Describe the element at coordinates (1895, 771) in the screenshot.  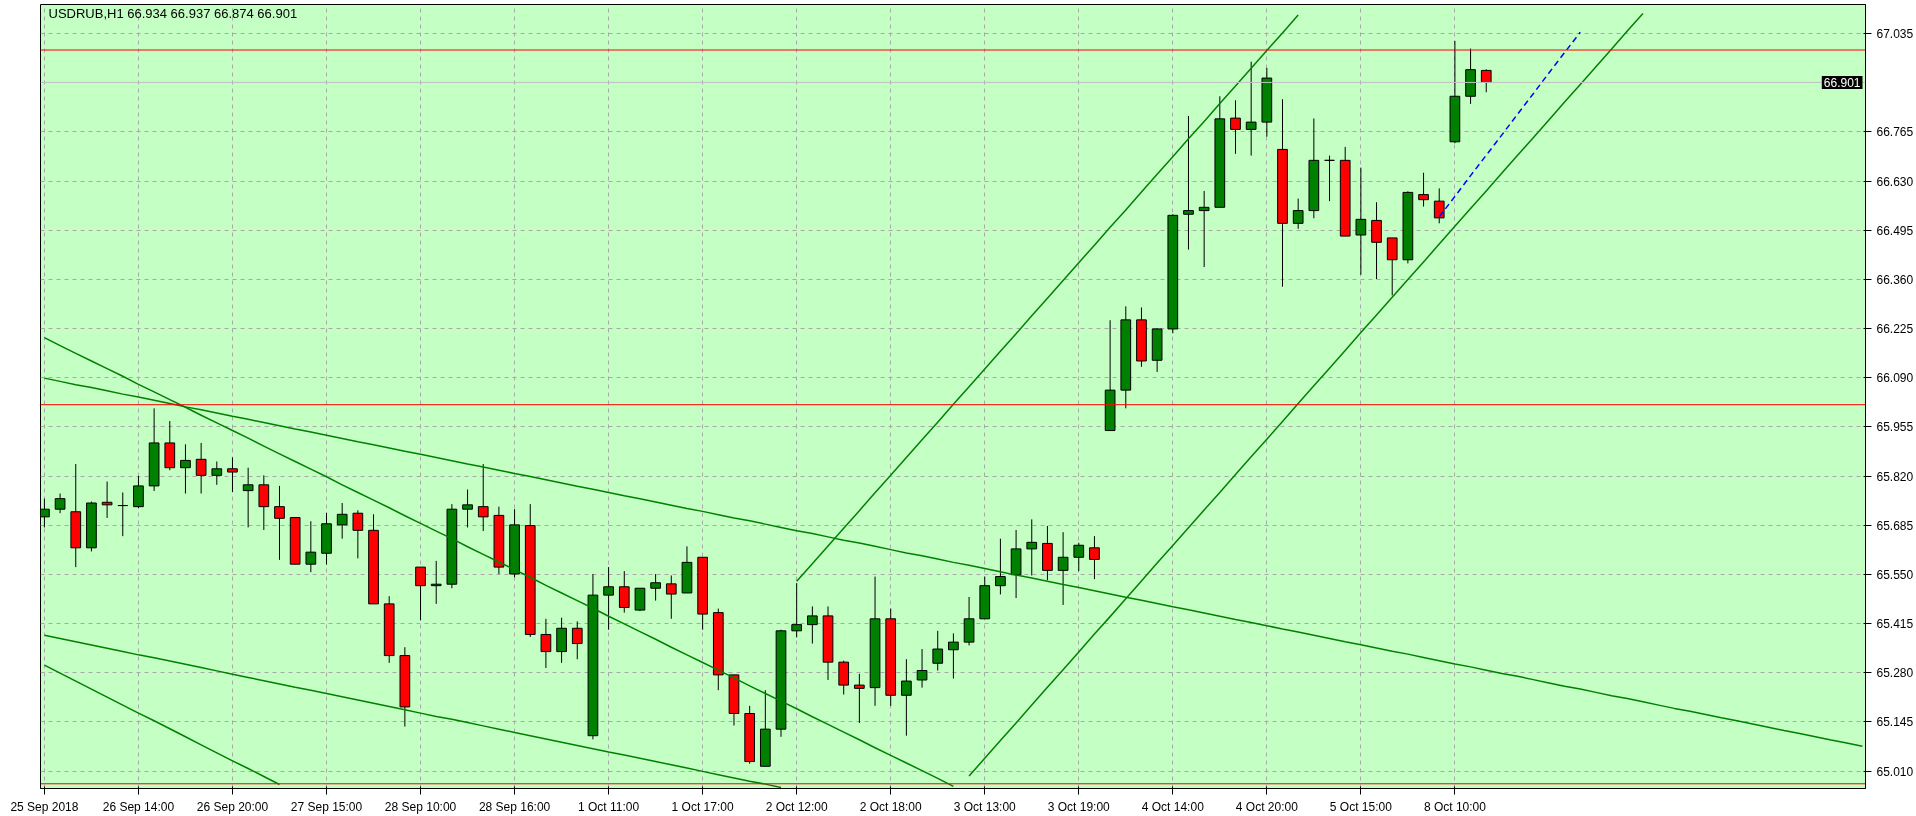
I see `y-tick-label: 65.010` at that location.